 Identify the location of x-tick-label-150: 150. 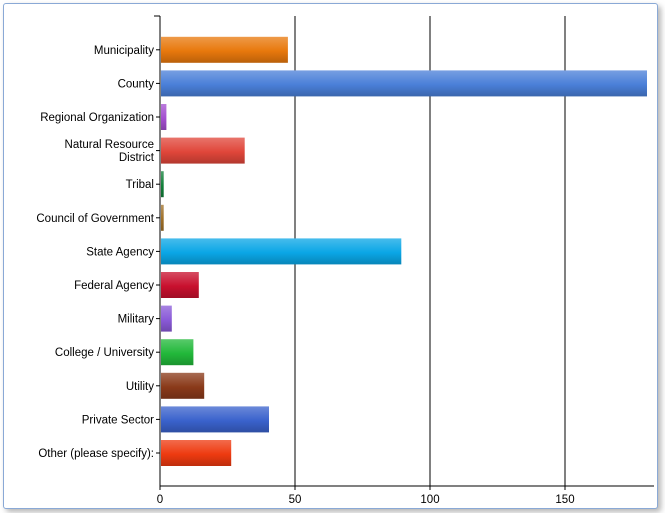
(564, 500).